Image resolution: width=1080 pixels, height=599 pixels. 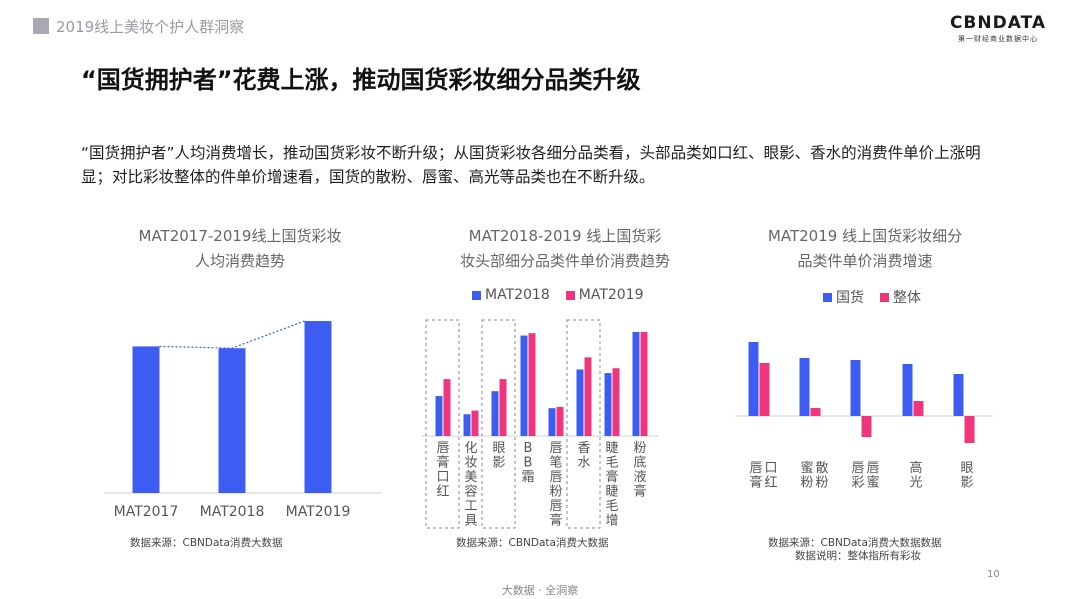 I want to click on chart2-source: 数据来源：CBNData消费大数据, so click(x=532, y=543).